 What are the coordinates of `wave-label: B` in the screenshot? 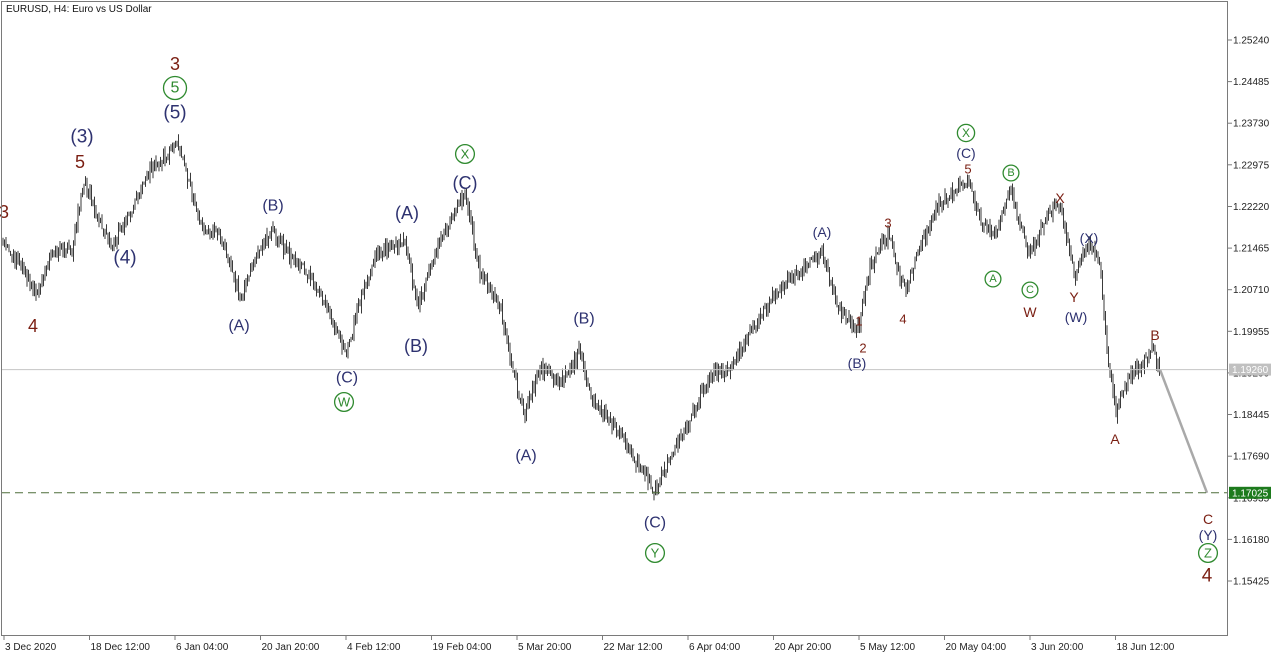 It's located at (1154, 335).